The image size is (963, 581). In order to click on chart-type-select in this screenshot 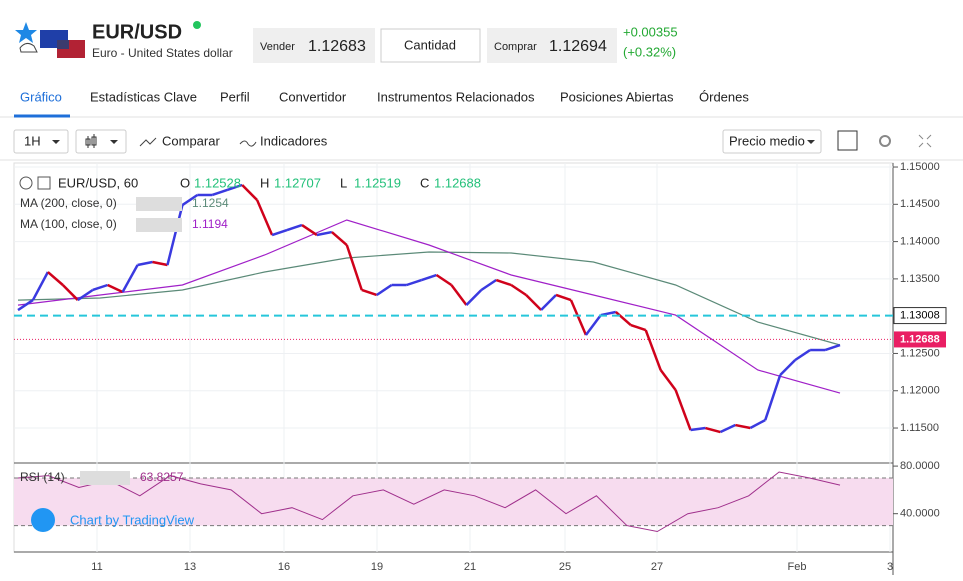, I will do `click(101, 141)`.